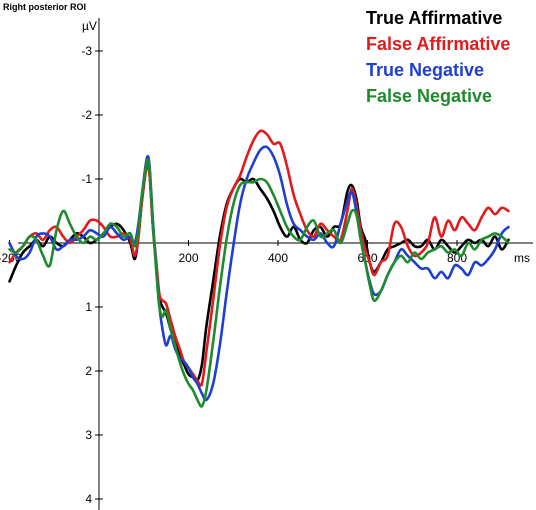  Describe the element at coordinates (522, 258) in the screenshot. I see `x-axis-unit-label: ms` at that location.